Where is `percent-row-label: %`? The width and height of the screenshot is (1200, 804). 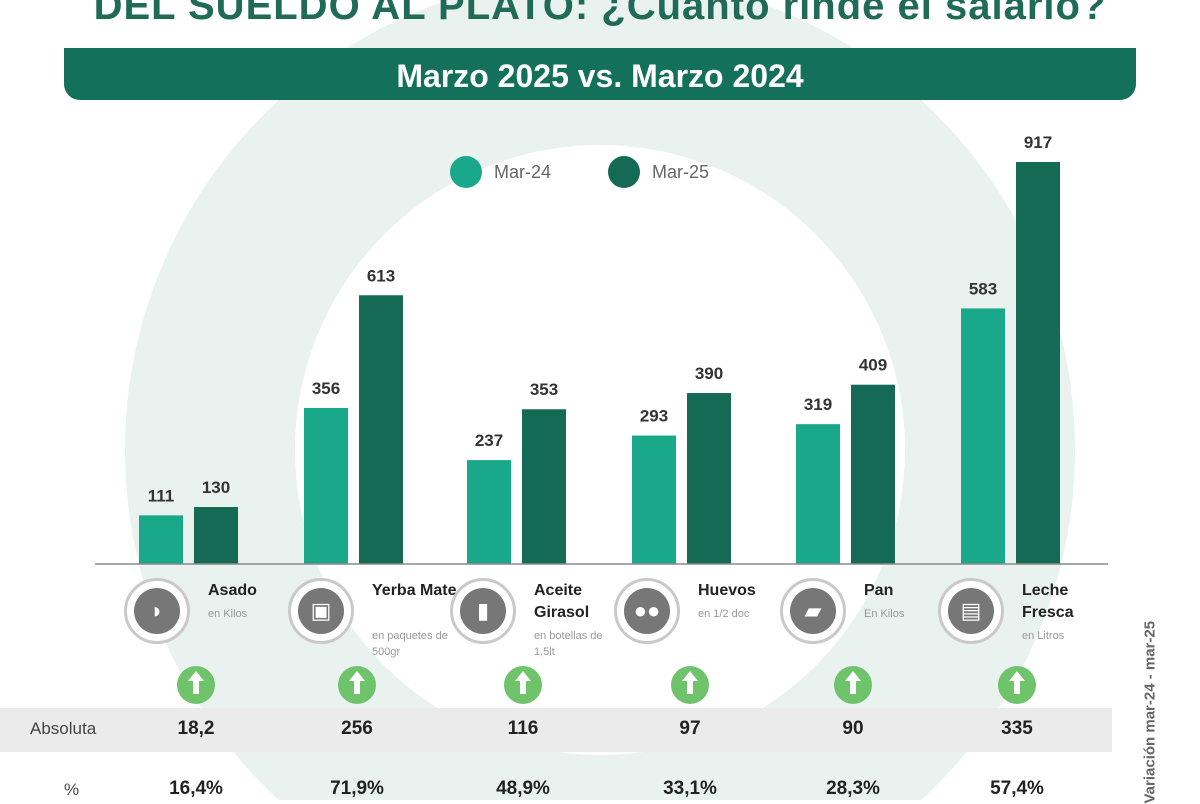 percent-row-label: % is located at coordinates (72, 789).